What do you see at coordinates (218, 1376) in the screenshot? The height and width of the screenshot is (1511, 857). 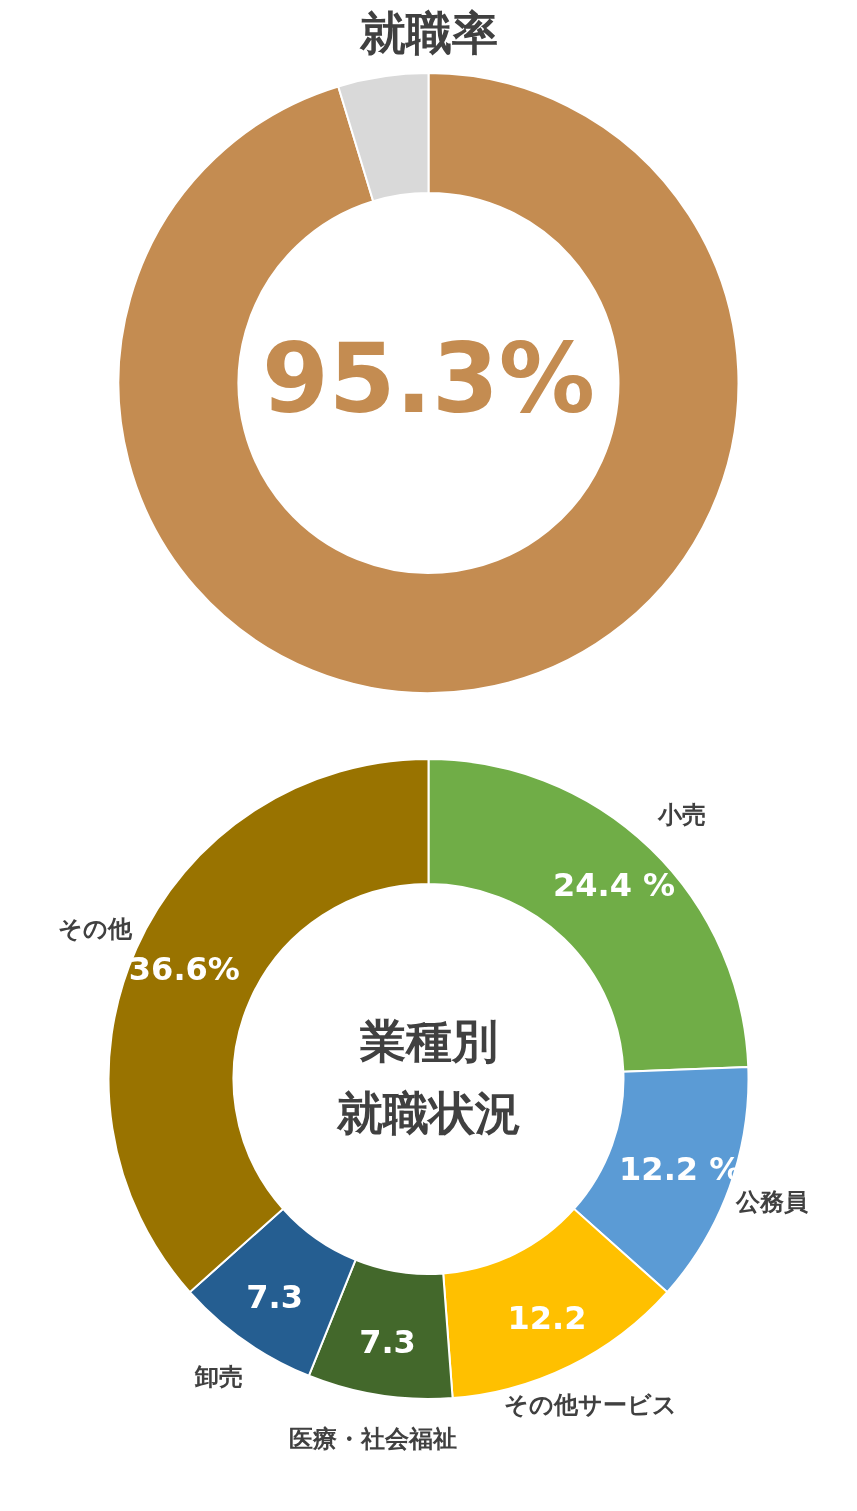 I see `slice-label: 卸売` at bounding box center [218, 1376].